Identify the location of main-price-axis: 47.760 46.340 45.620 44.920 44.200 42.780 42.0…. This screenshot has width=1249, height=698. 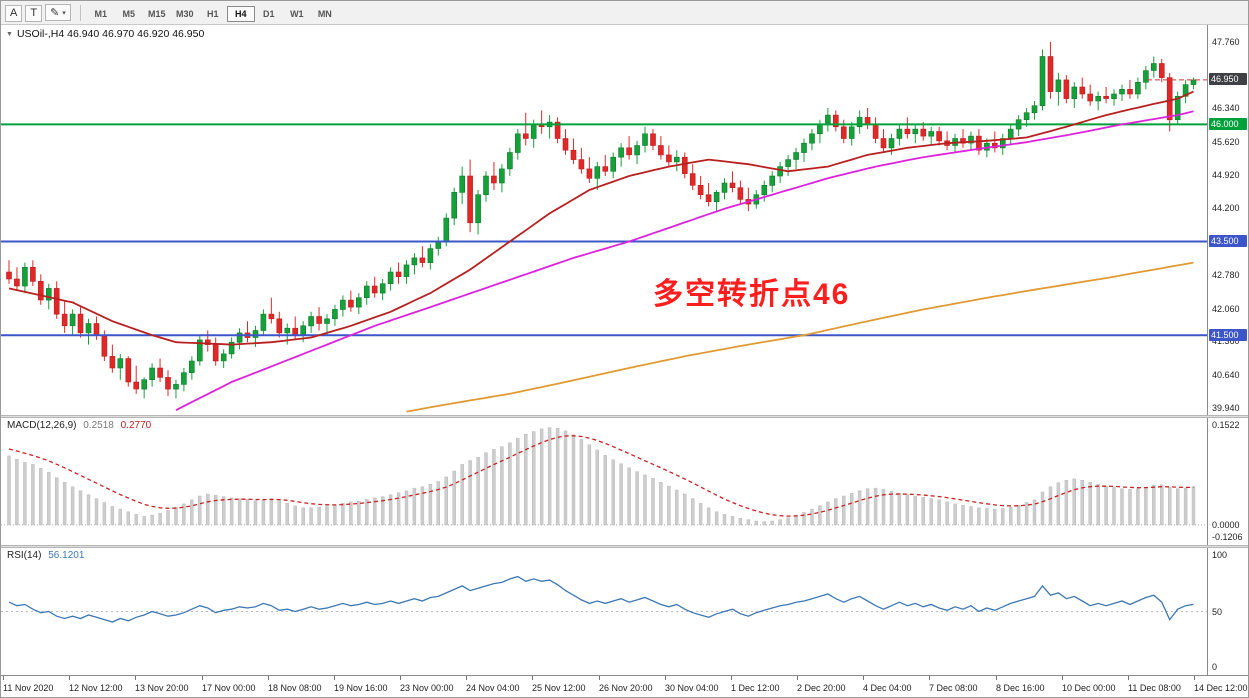
(1227, 220).